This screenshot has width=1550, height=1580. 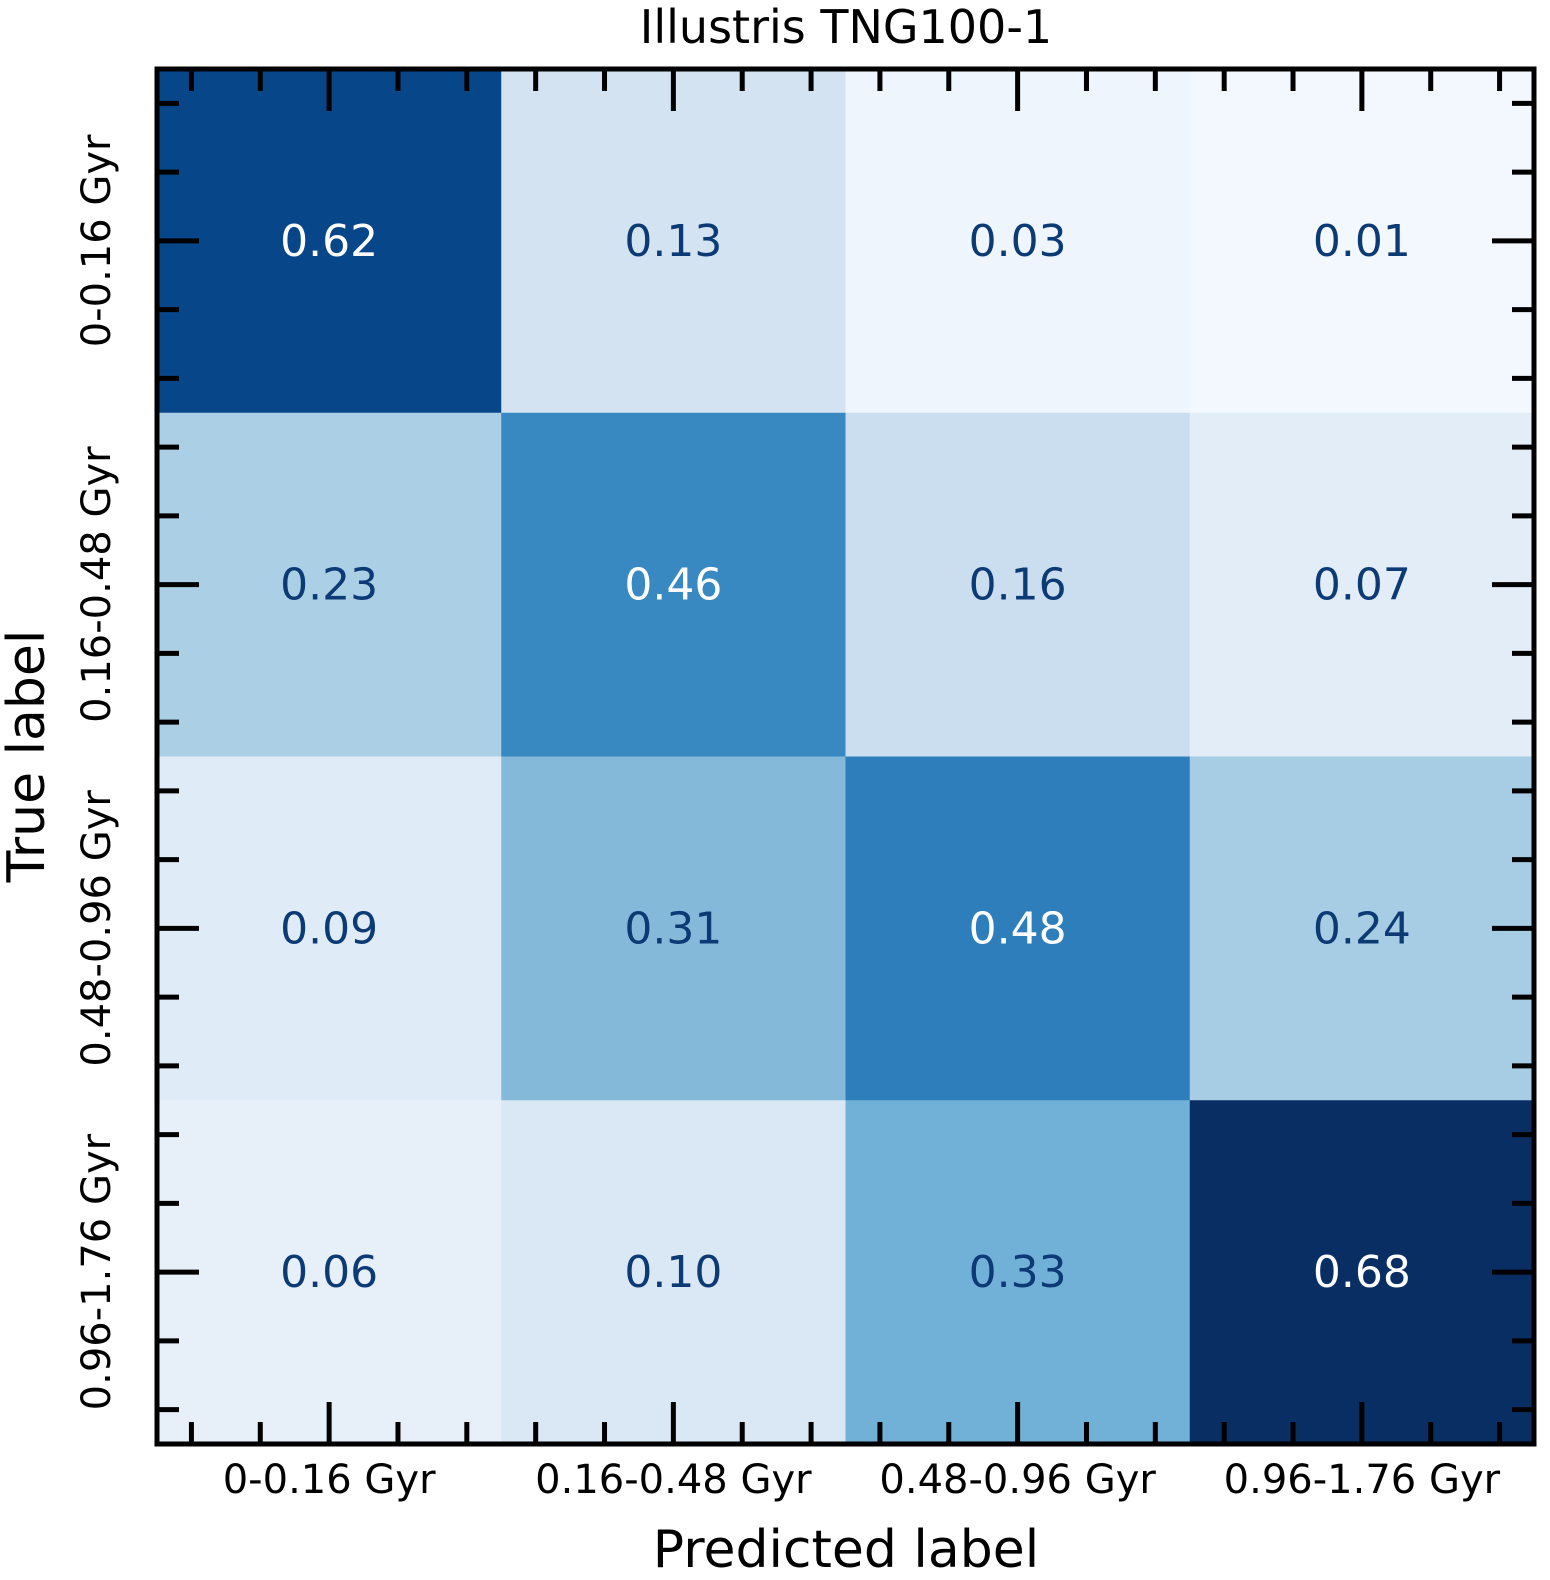 I want to click on cell-value-label: 0.03, so click(x=1018, y=241).